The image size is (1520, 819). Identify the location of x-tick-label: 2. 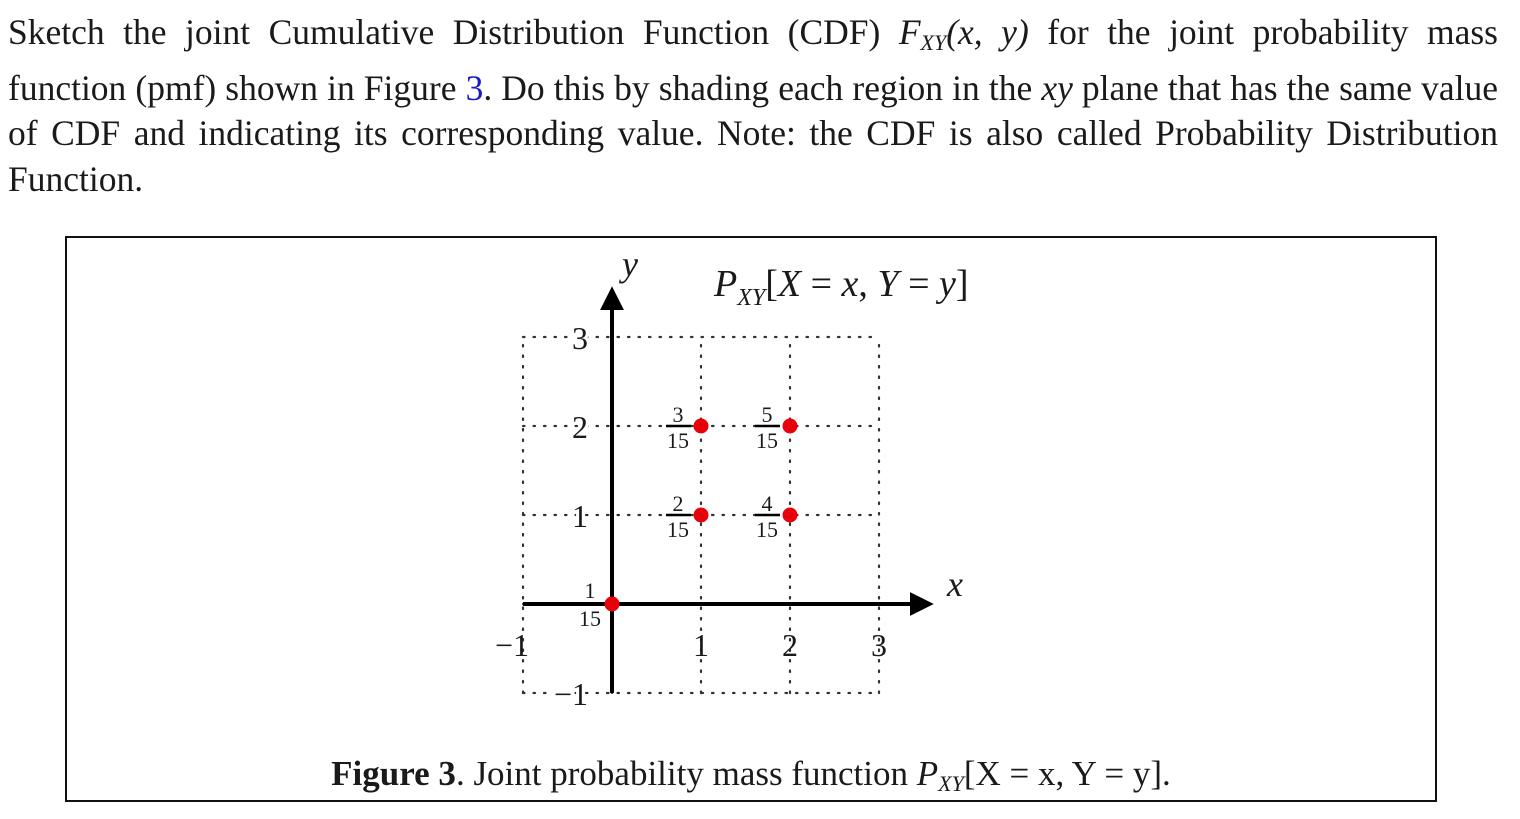
(790, 645).